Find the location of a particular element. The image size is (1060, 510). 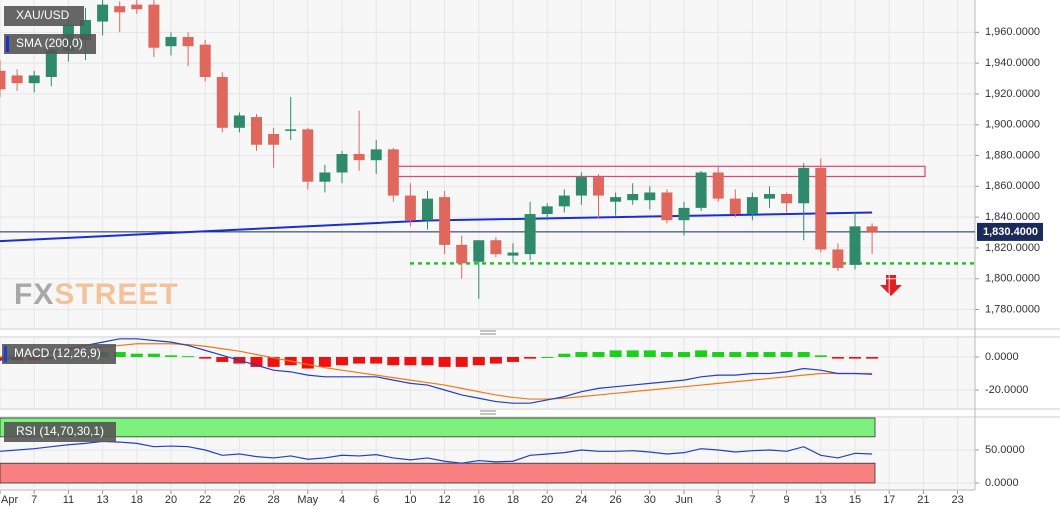

legend-label: MACD (12,26,9) is located at coordinates (57, 353).